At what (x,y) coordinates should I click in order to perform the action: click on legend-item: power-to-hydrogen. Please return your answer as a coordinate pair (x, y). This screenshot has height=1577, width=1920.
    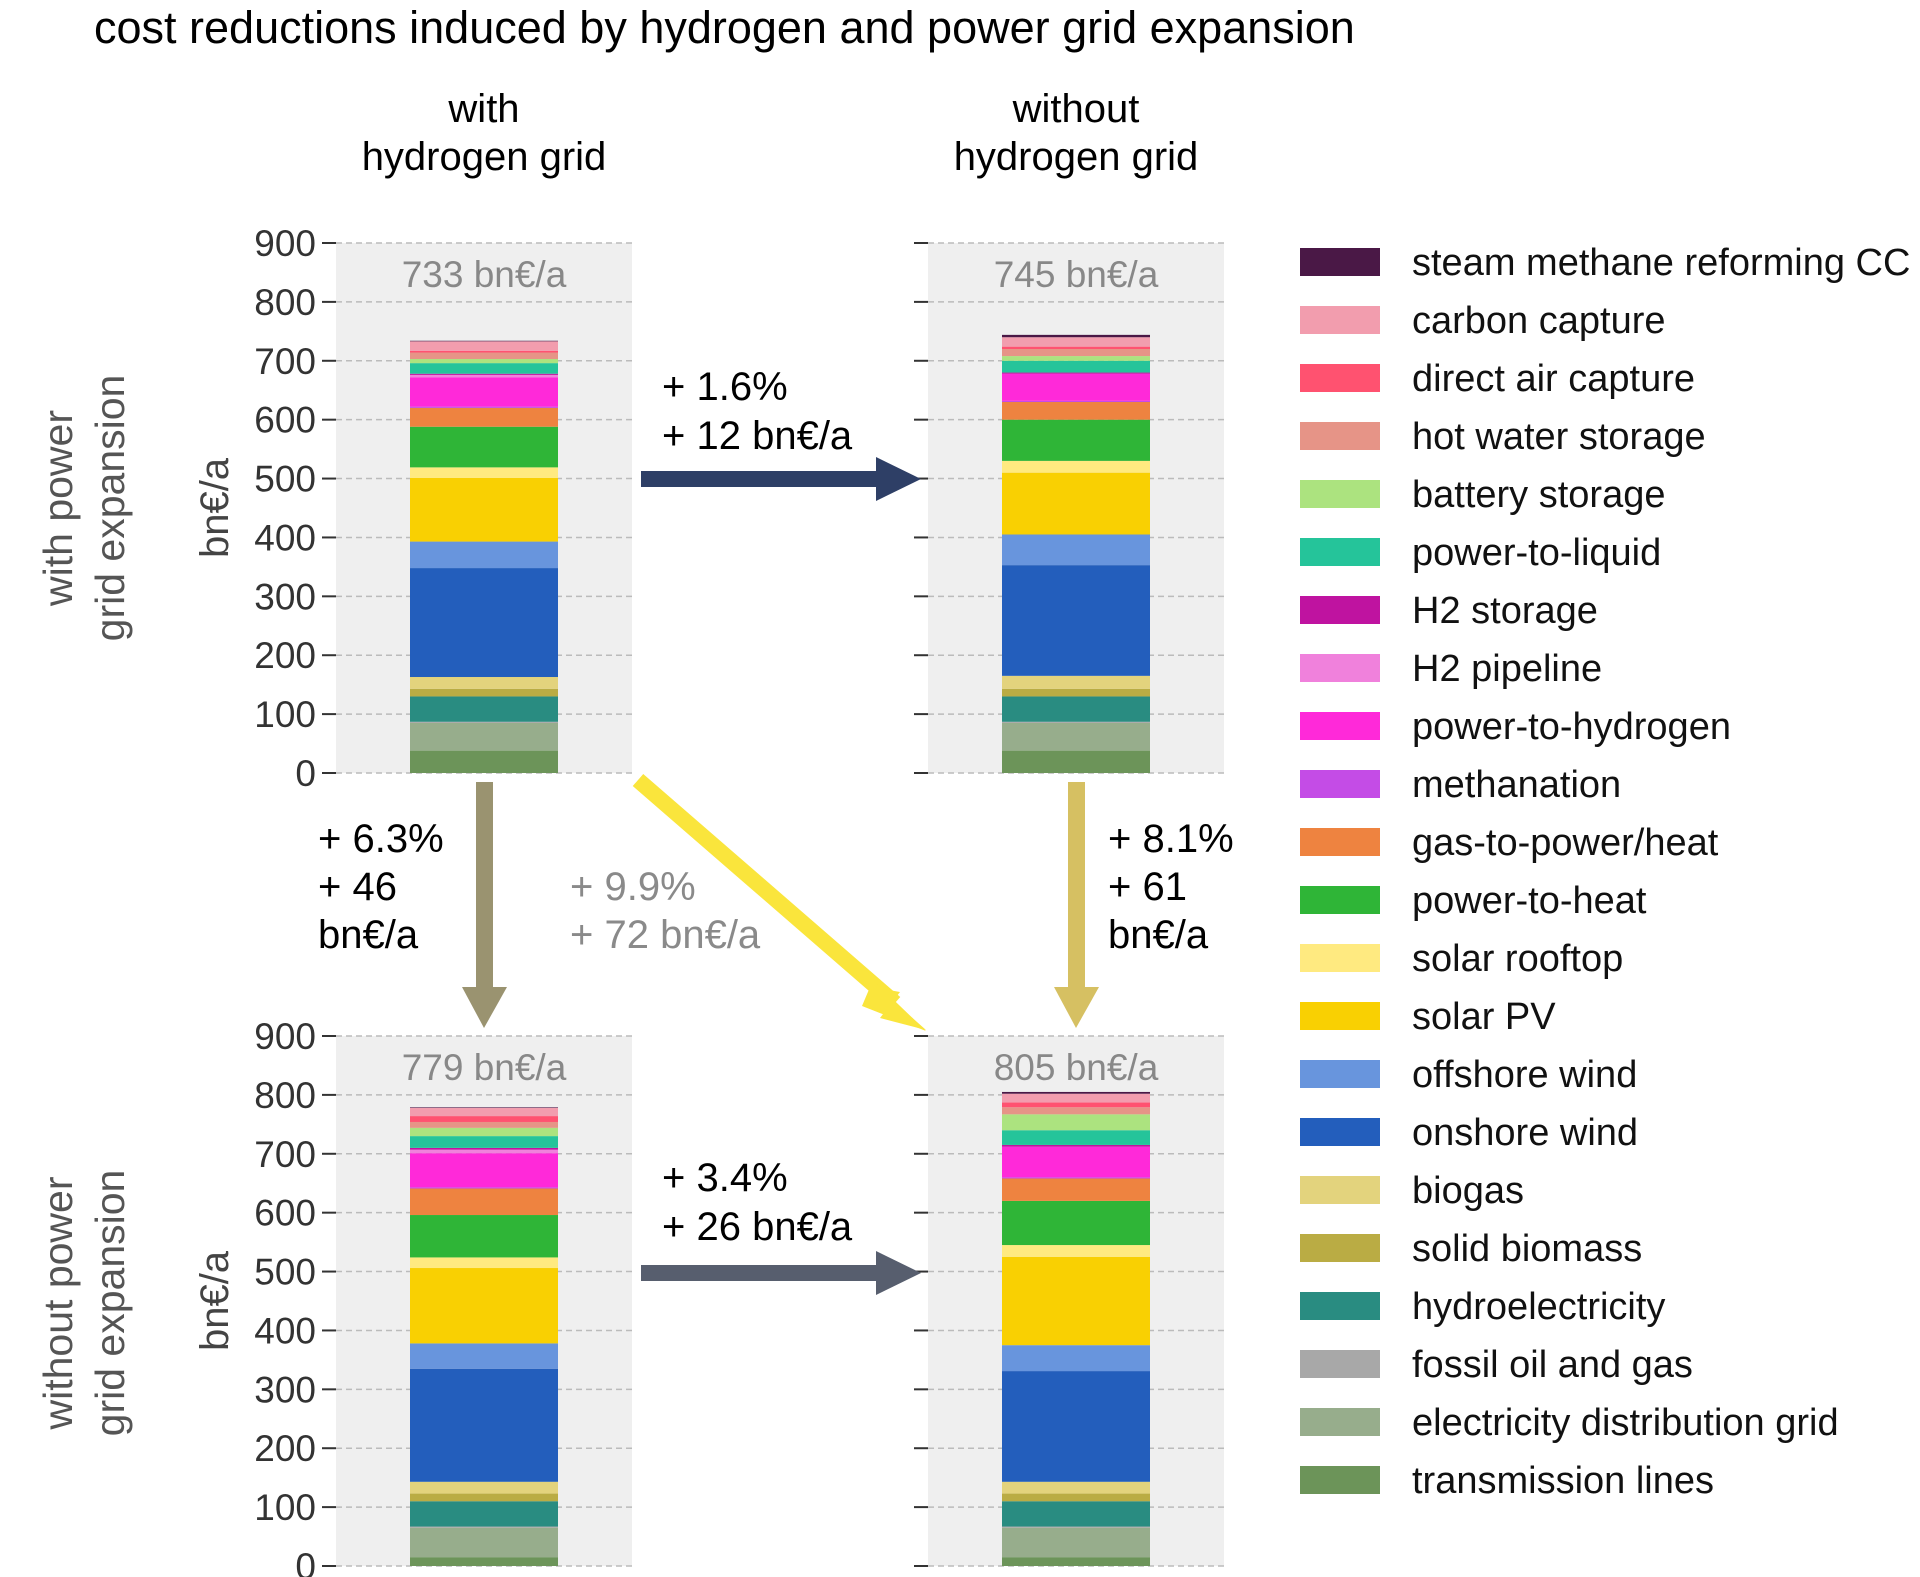
    Looking at the image, I should click on (1515, 727).